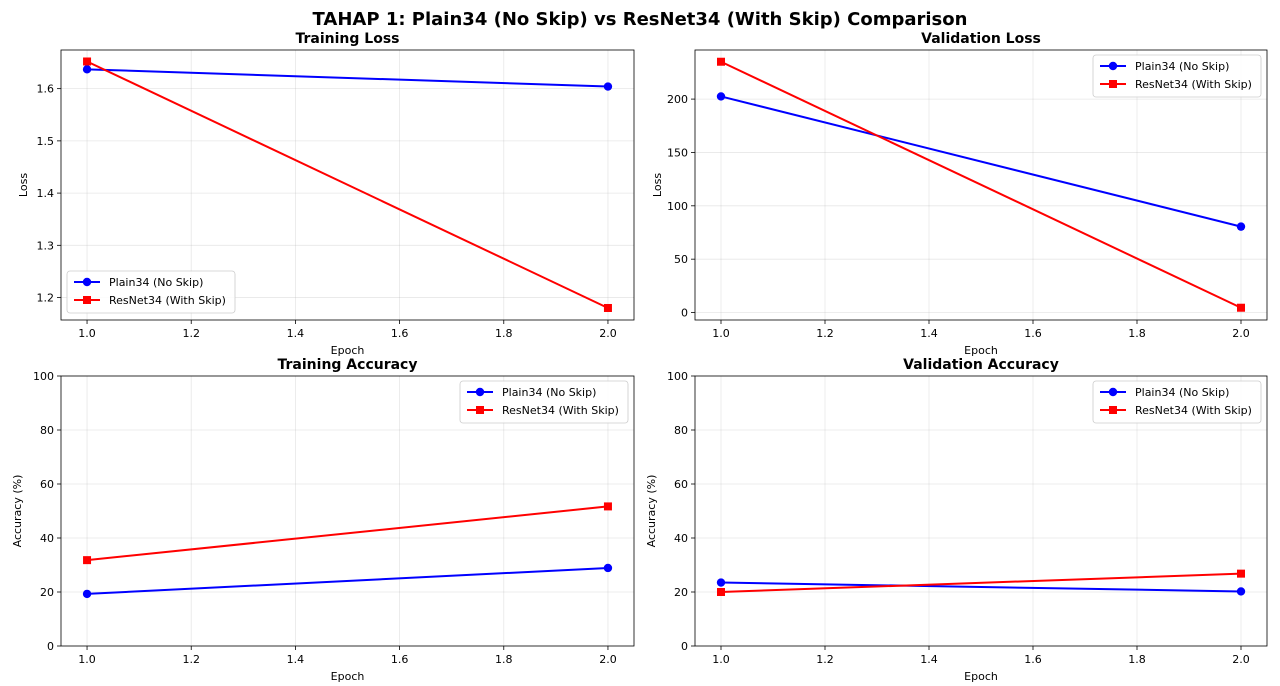 This screenshot has width=1280, height=686. Describe the element at coordinates (608, 659) in the screenshot. I see `chart-3-xtick-label: 2.0` at that location.